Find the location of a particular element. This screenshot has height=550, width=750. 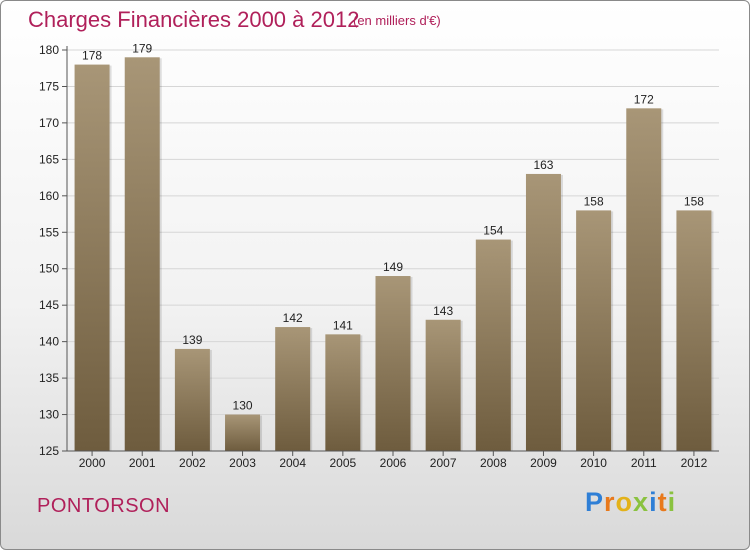

bar-value-label: 139 is located at coordinates (192, 340).